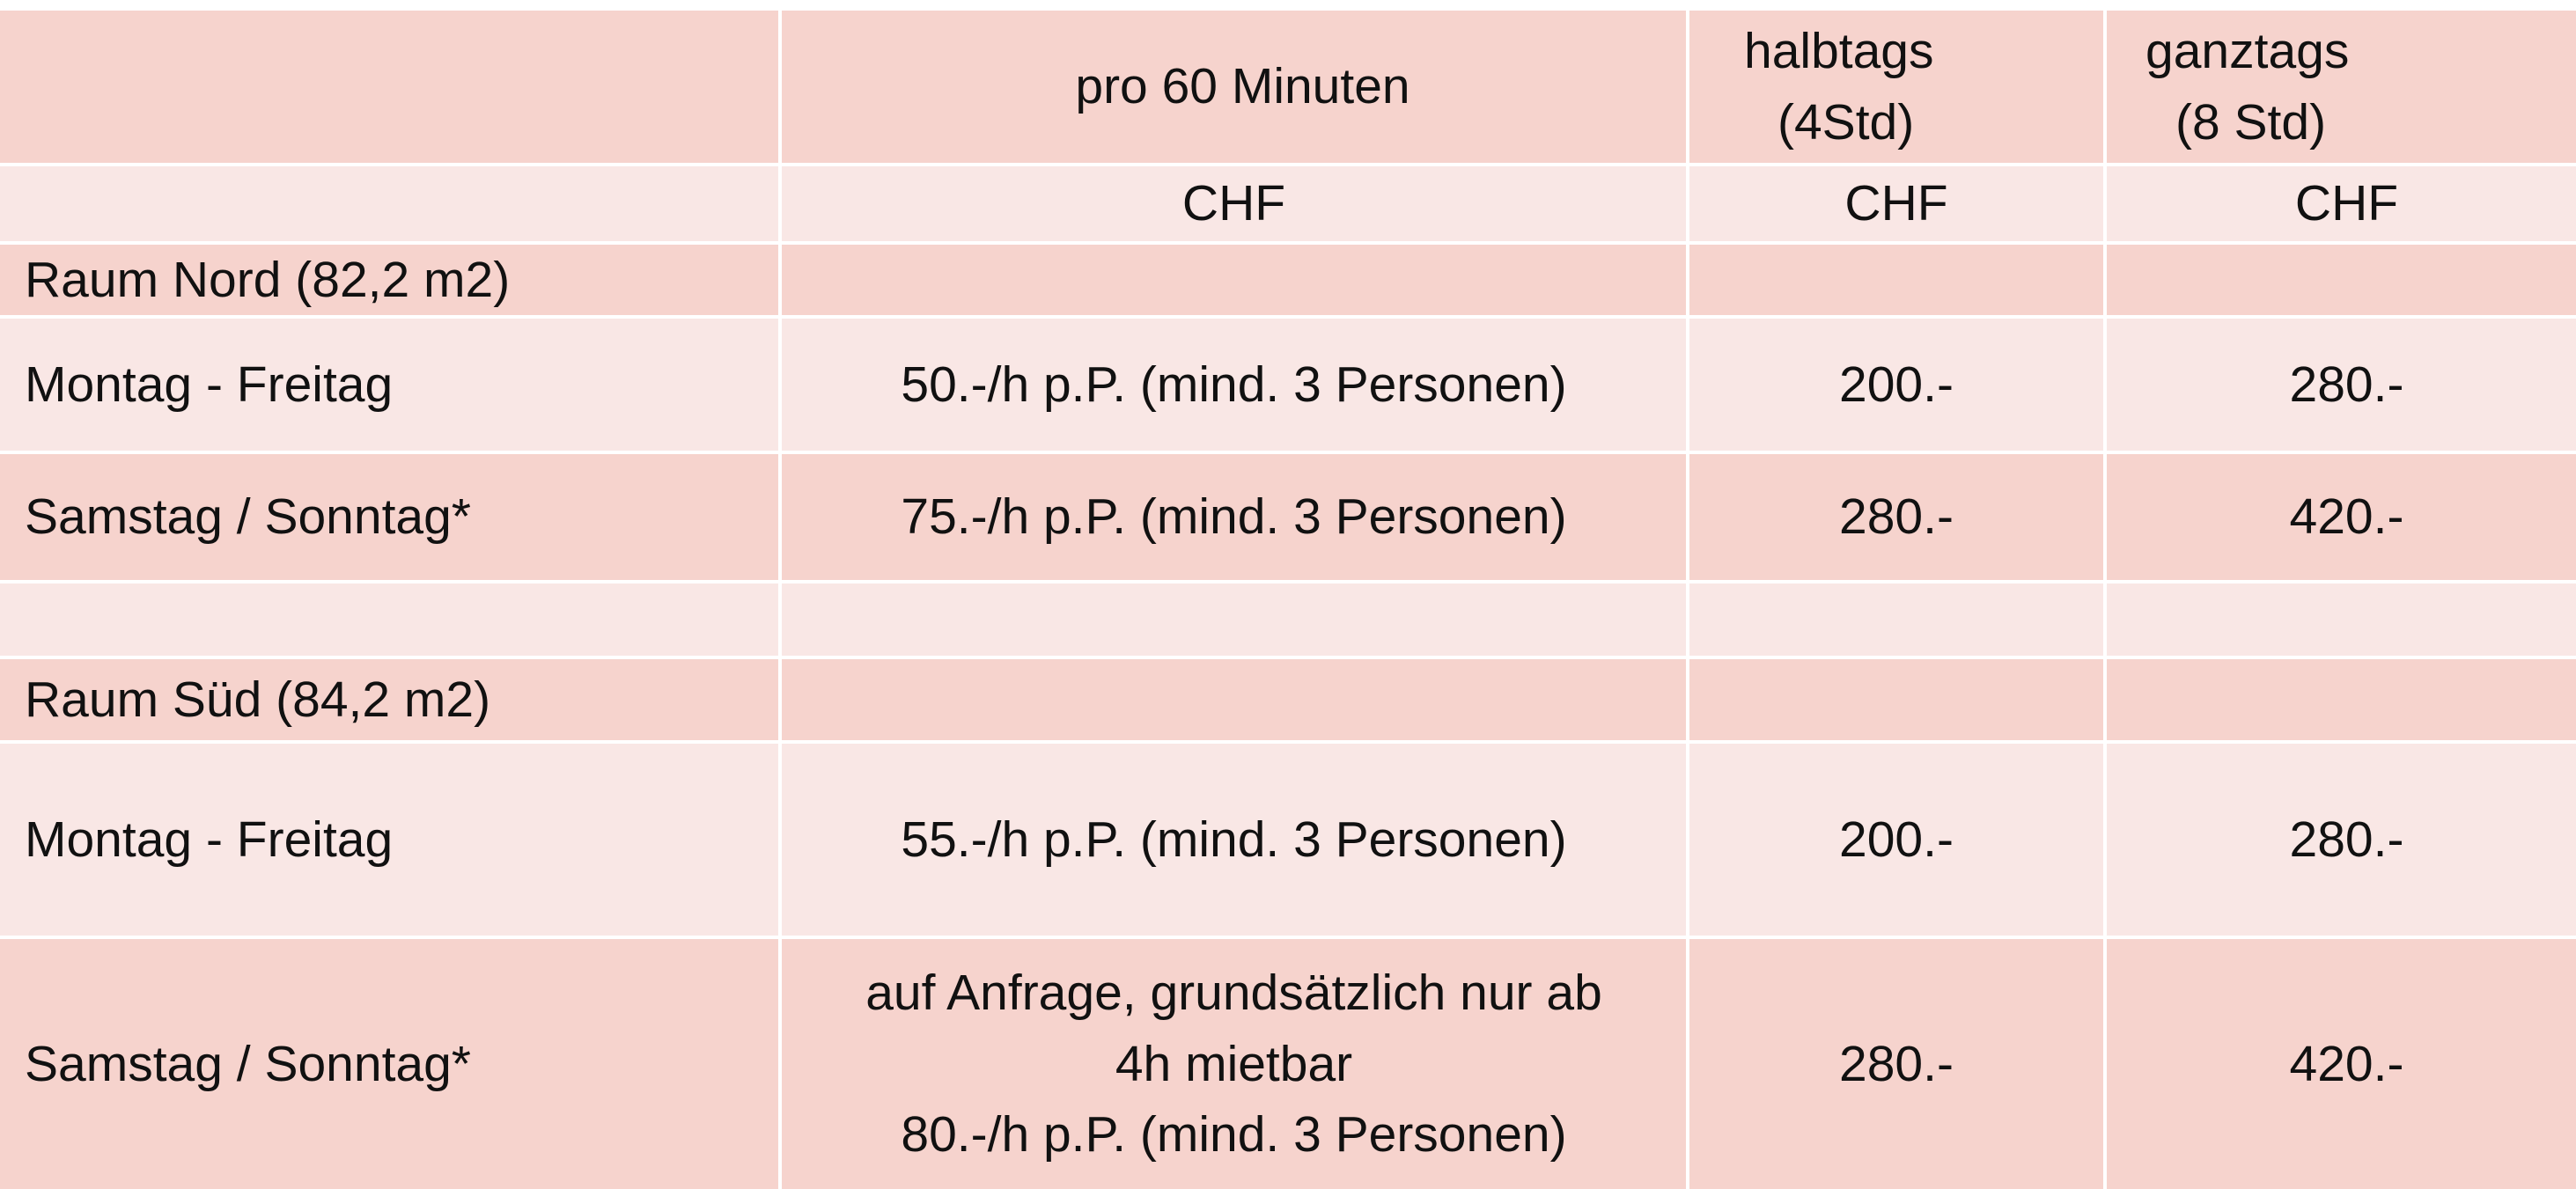  I want to click on currency-cell-halbtags: CHF, so click(1896, 204).